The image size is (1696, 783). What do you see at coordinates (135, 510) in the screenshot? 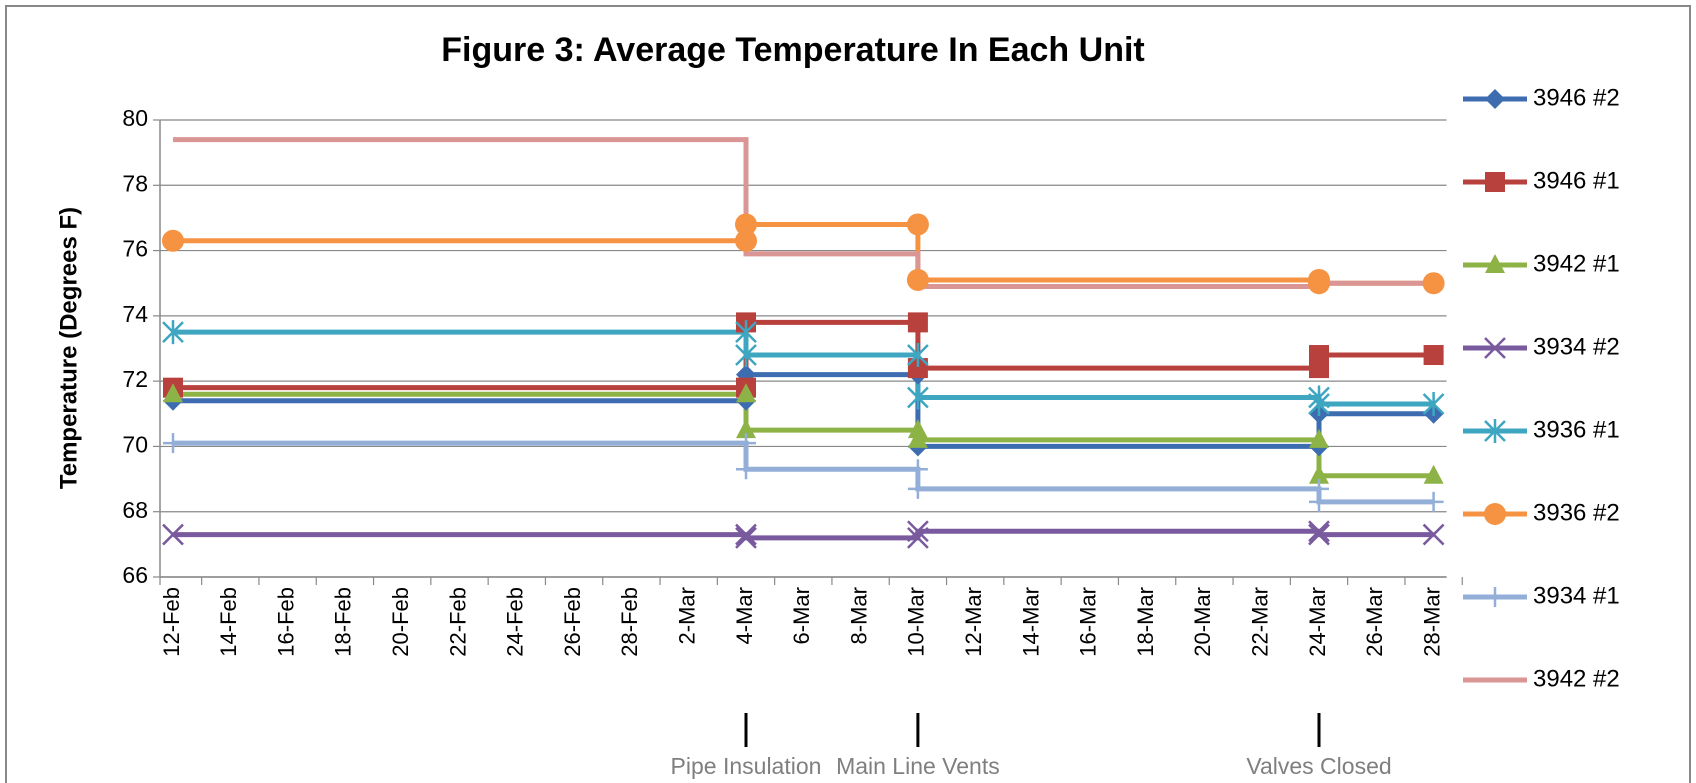
I see `y-tick-label: 68` at bounding box center [135, 510].